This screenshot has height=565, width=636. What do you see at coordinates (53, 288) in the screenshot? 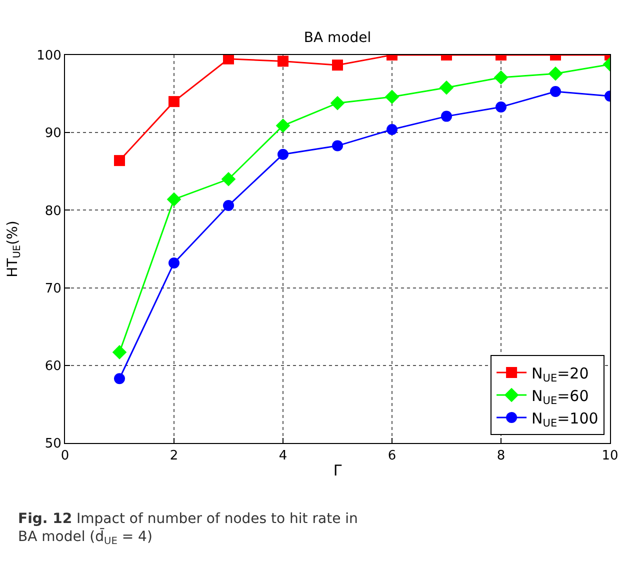
I see `y-tick-label: 70` at bounding box center [53, 288].